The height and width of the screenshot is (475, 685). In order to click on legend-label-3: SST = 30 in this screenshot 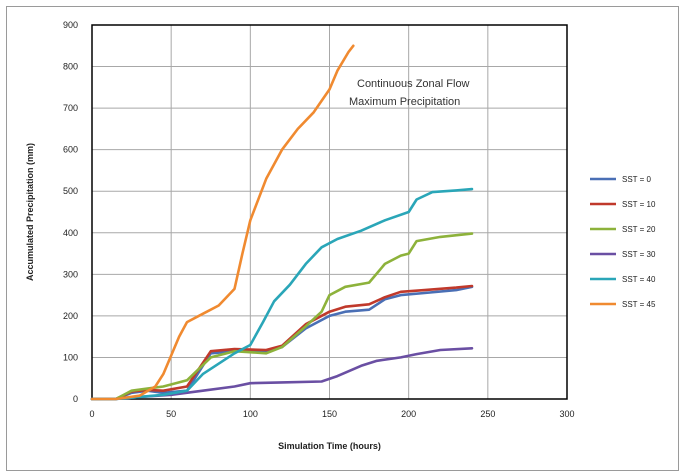, I will do `click(639, 254)`.